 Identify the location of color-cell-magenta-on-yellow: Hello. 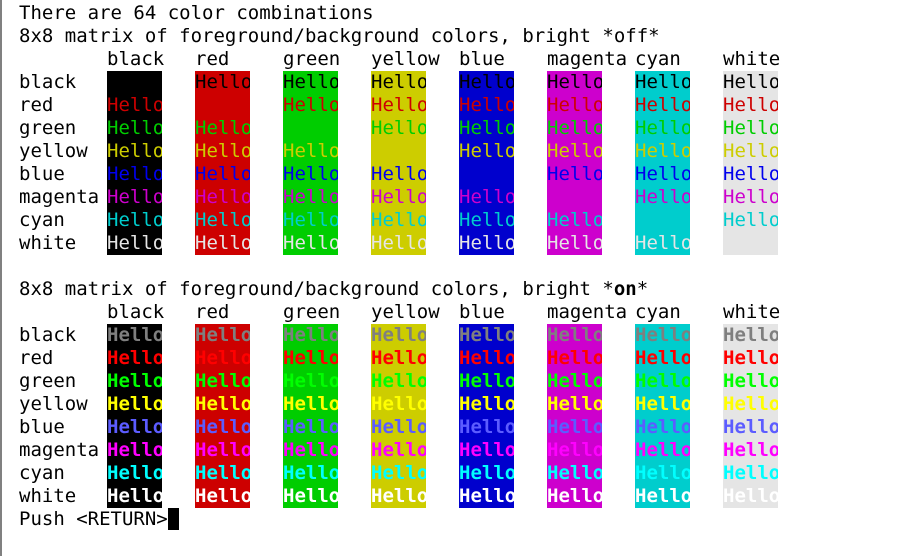
(398, 450).